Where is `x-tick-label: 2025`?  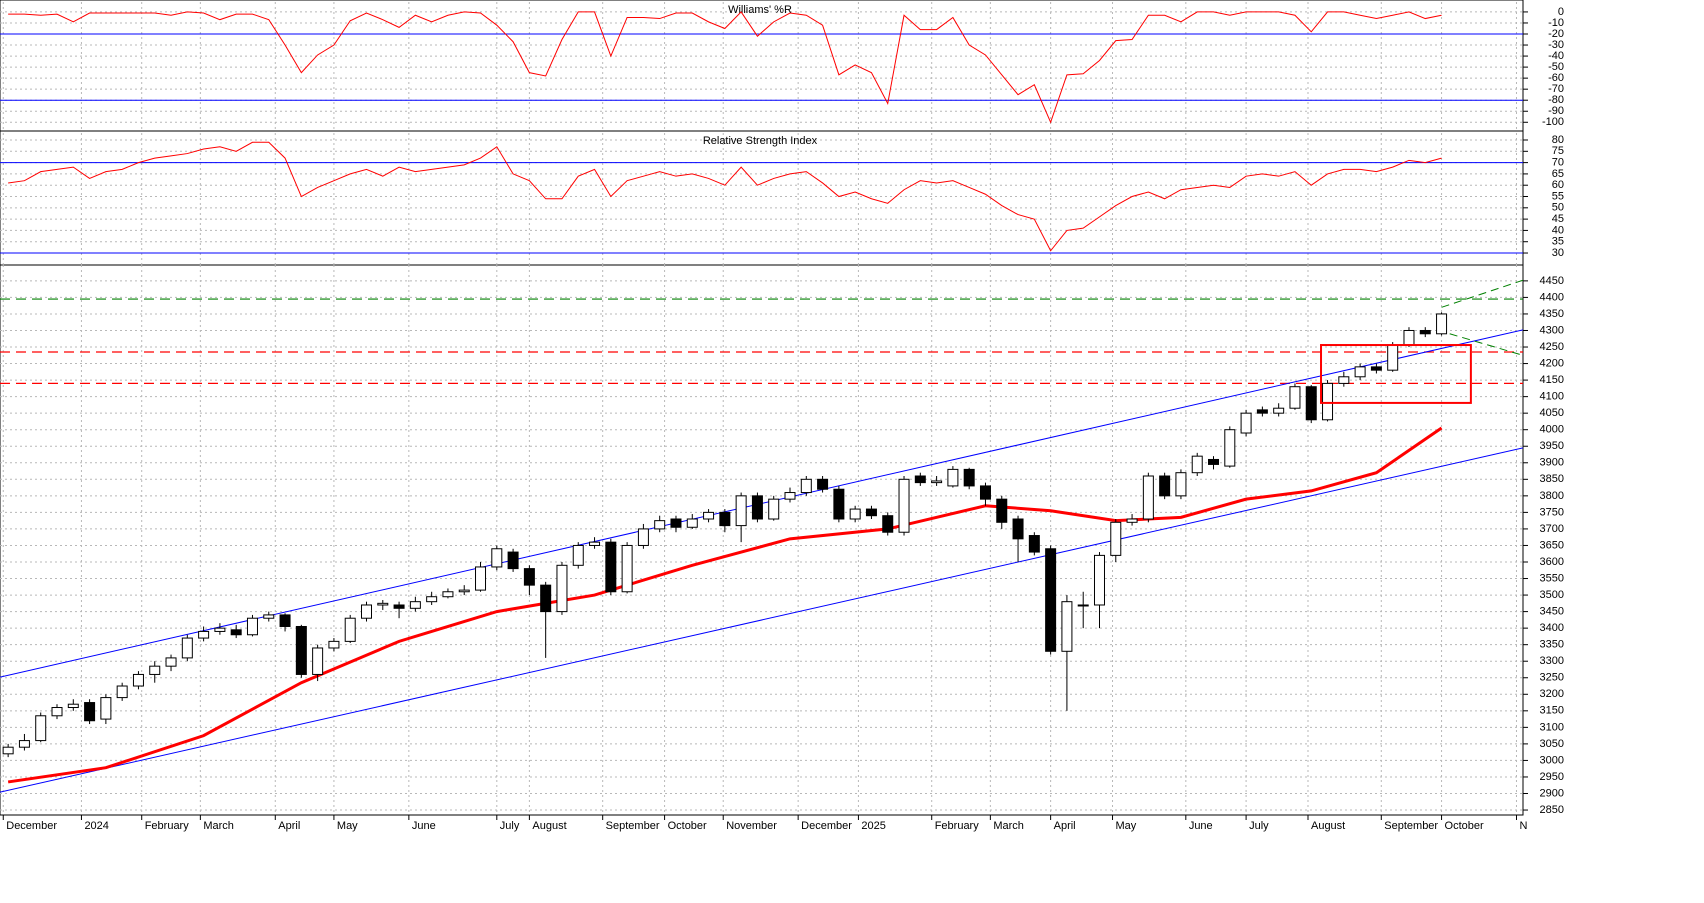
x-tick-label: 2025 is located at coordinates (873, 826).